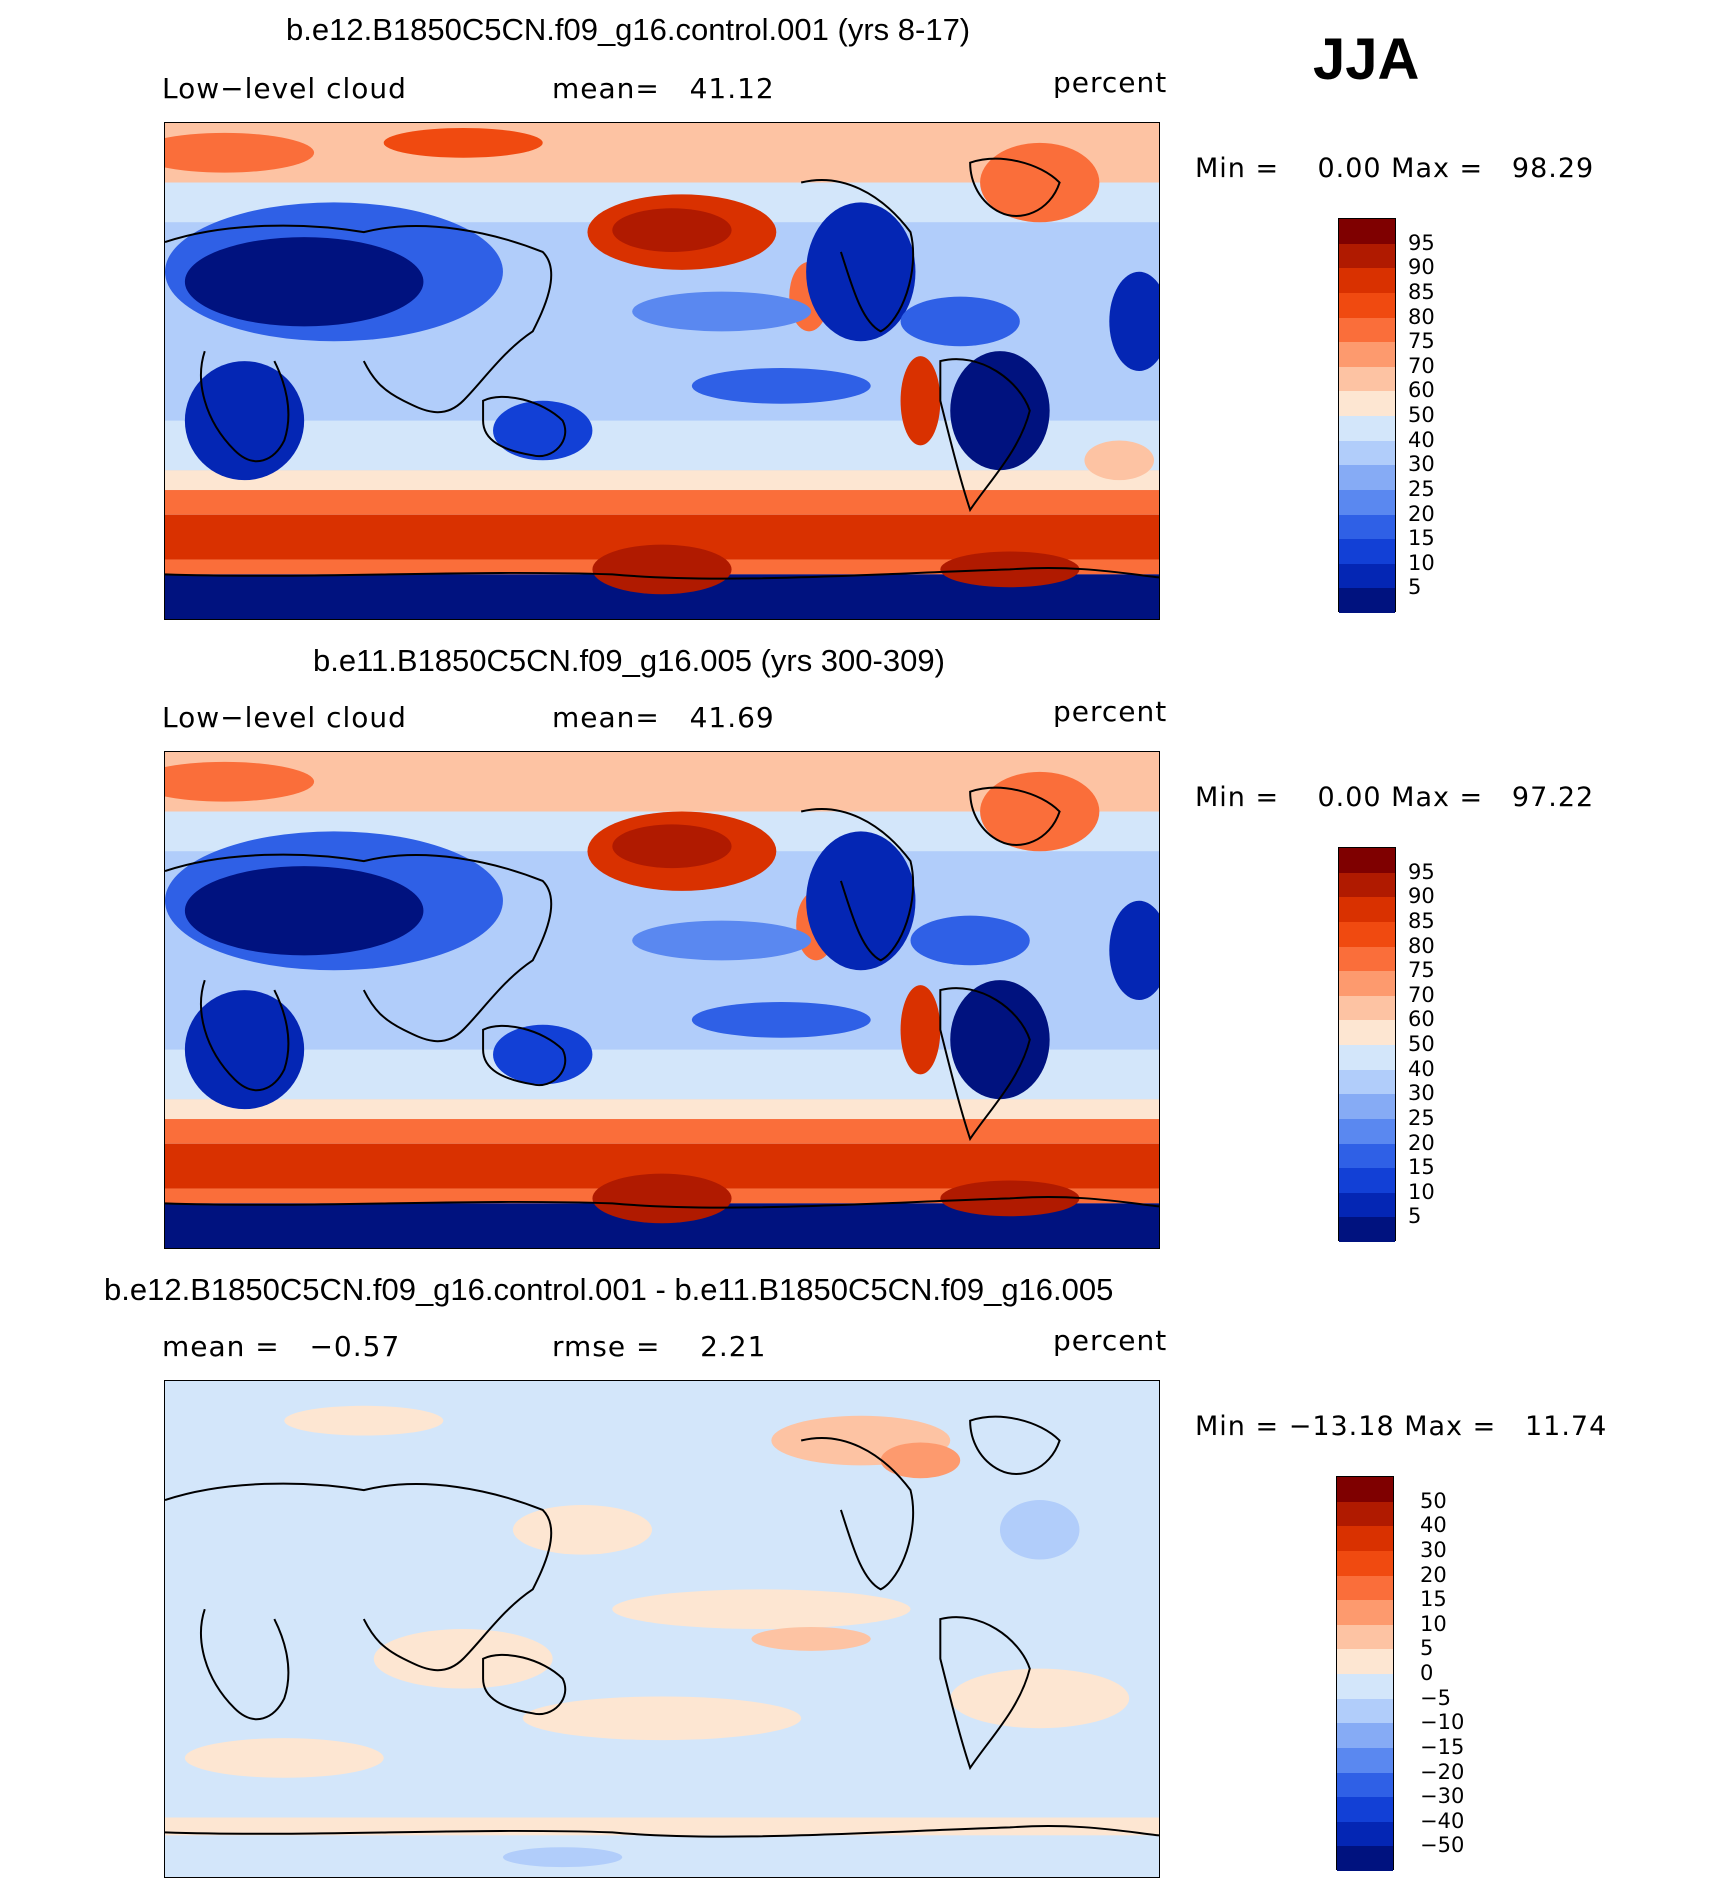 The width and height of the screenshot is (1710, 1897). What do you see at coordinates (1421, 513) in the screenshot?
I see `panel-1-colorbar-tick-label: 20` at bounding box center [1421, 513].